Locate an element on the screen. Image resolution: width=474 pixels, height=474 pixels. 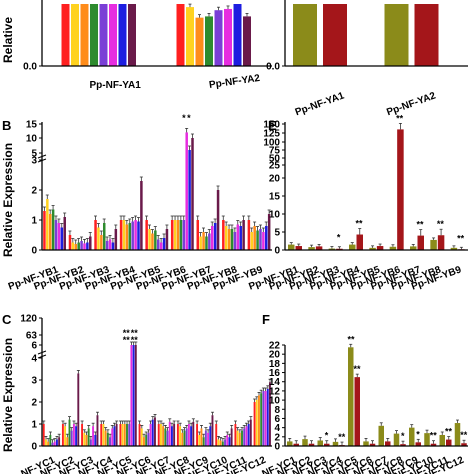
panel-c-axis-break is located at coordinates (42, 356).